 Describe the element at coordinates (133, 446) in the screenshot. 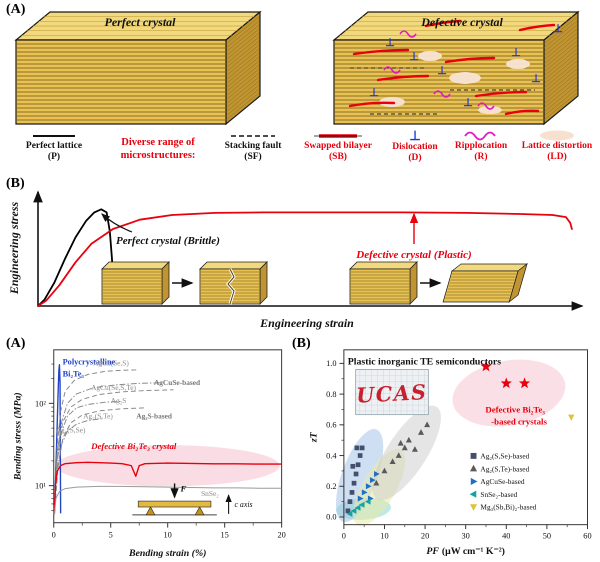

I see `svg-text: Defective Bi₂Te₃ crystal` at that location.